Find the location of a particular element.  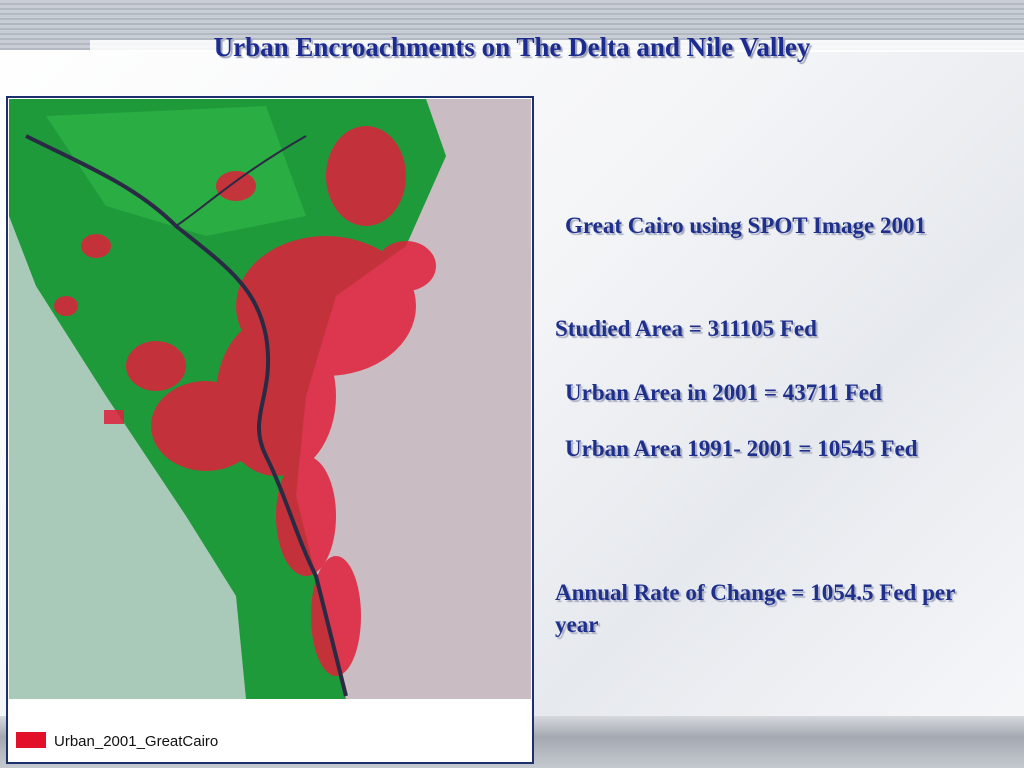

urban-area-change: Urban Area 1991- 2001 = 10545 Fed is located at coordinates (741, 448).